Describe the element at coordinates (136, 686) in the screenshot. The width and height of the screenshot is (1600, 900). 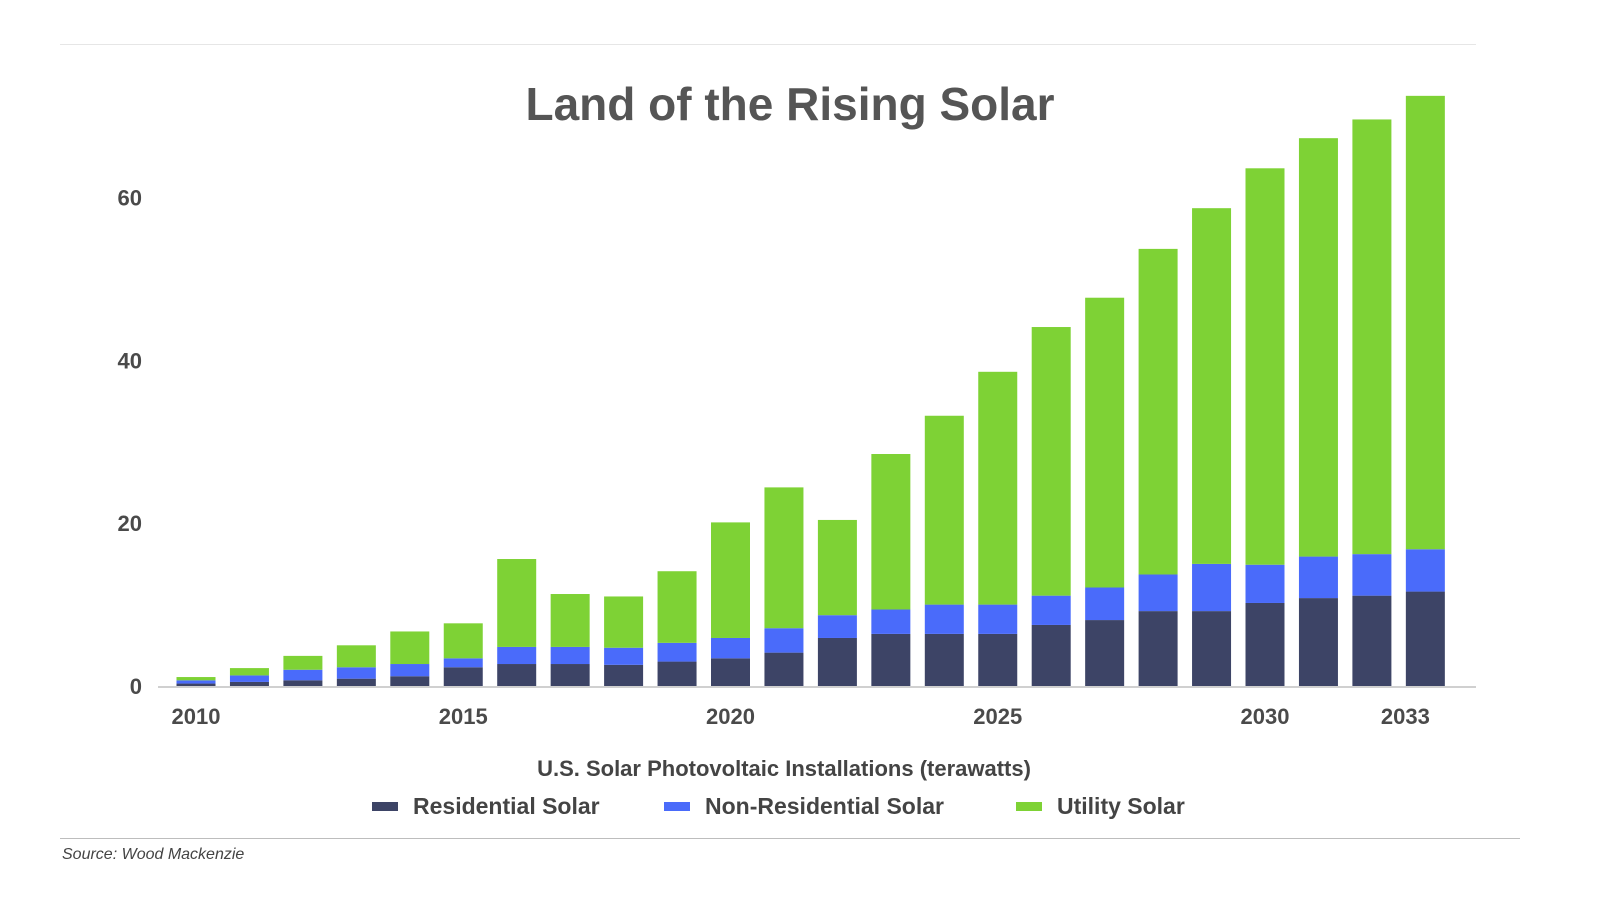
I see `y-tick-label: 0` at that location.